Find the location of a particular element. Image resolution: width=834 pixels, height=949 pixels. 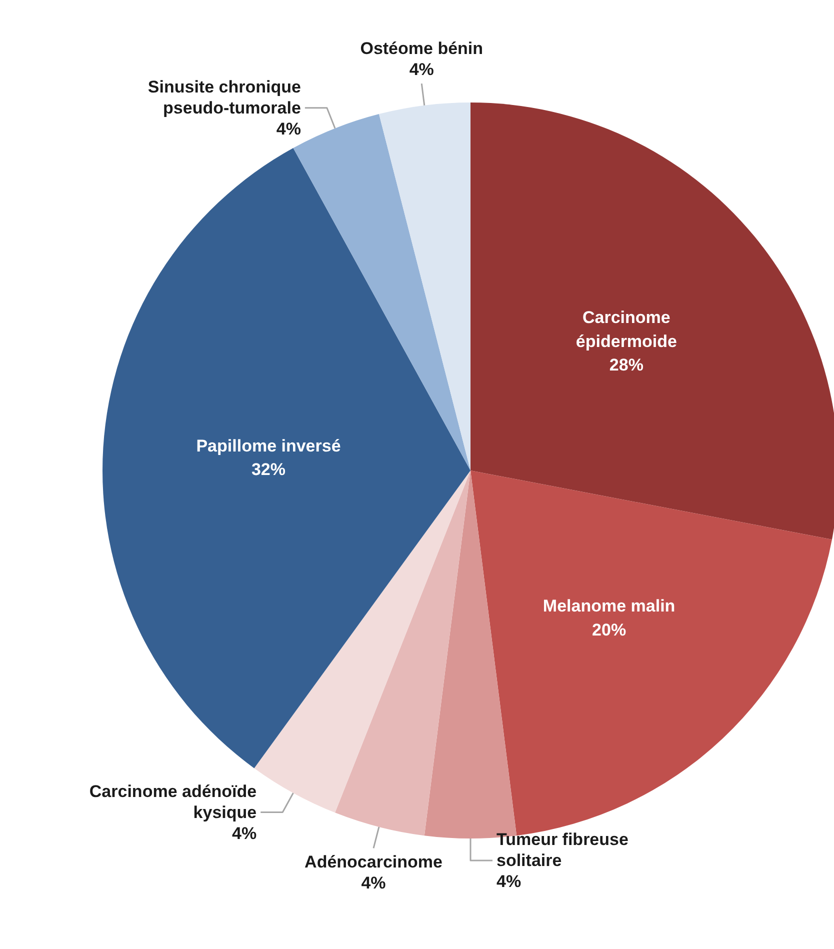

slice-label: Carcinome adénoïde kysique is located at coordinates (173, 802).